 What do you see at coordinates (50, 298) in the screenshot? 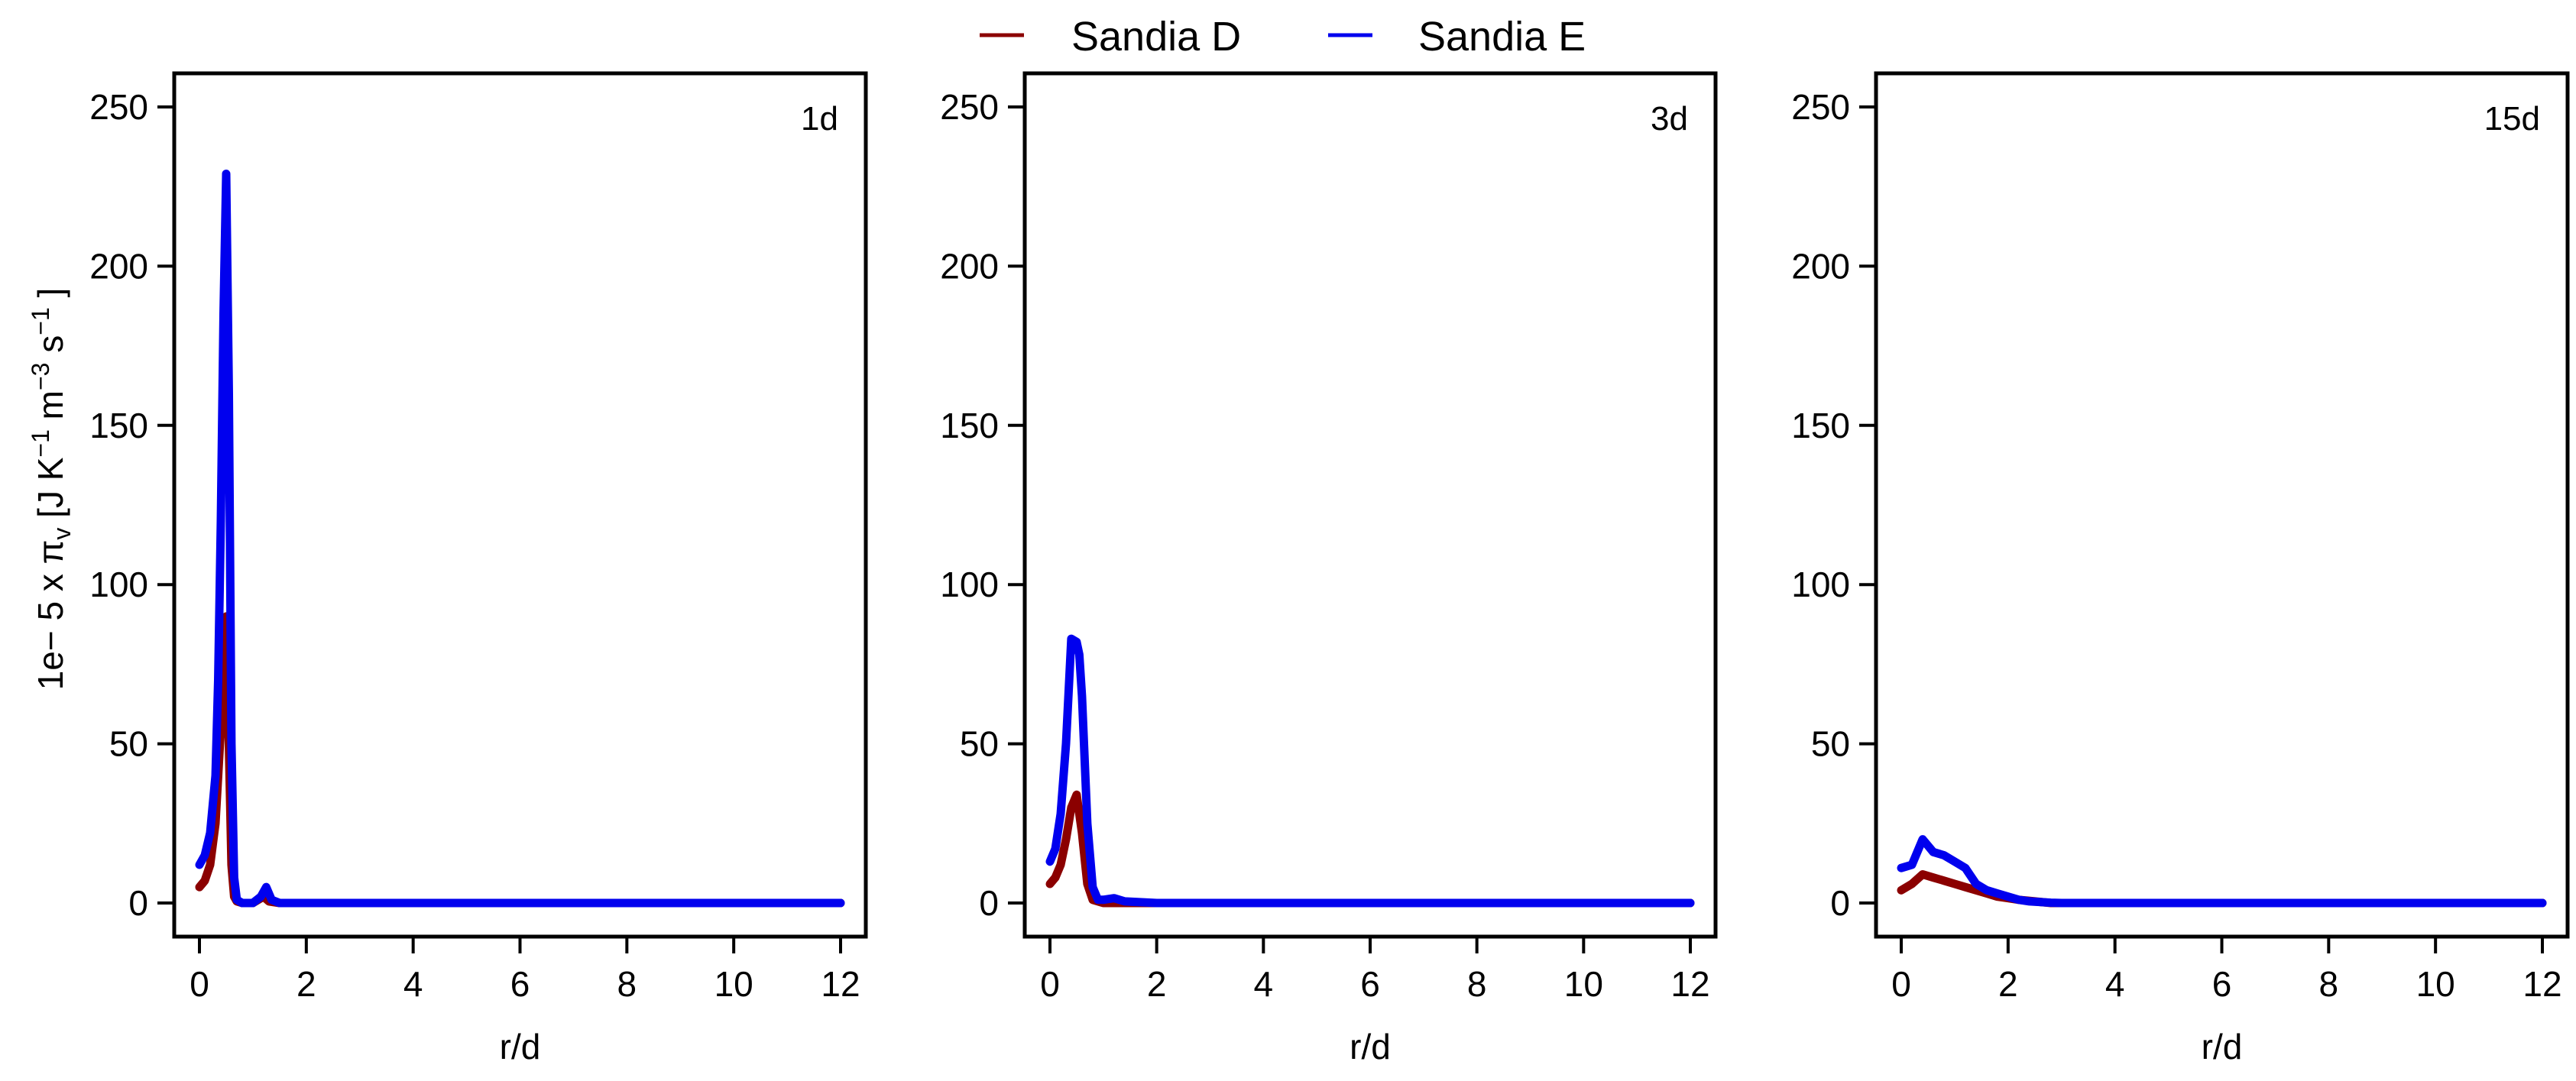
I see `y-axis-title-close: ]` at bounding box center [50, 298].